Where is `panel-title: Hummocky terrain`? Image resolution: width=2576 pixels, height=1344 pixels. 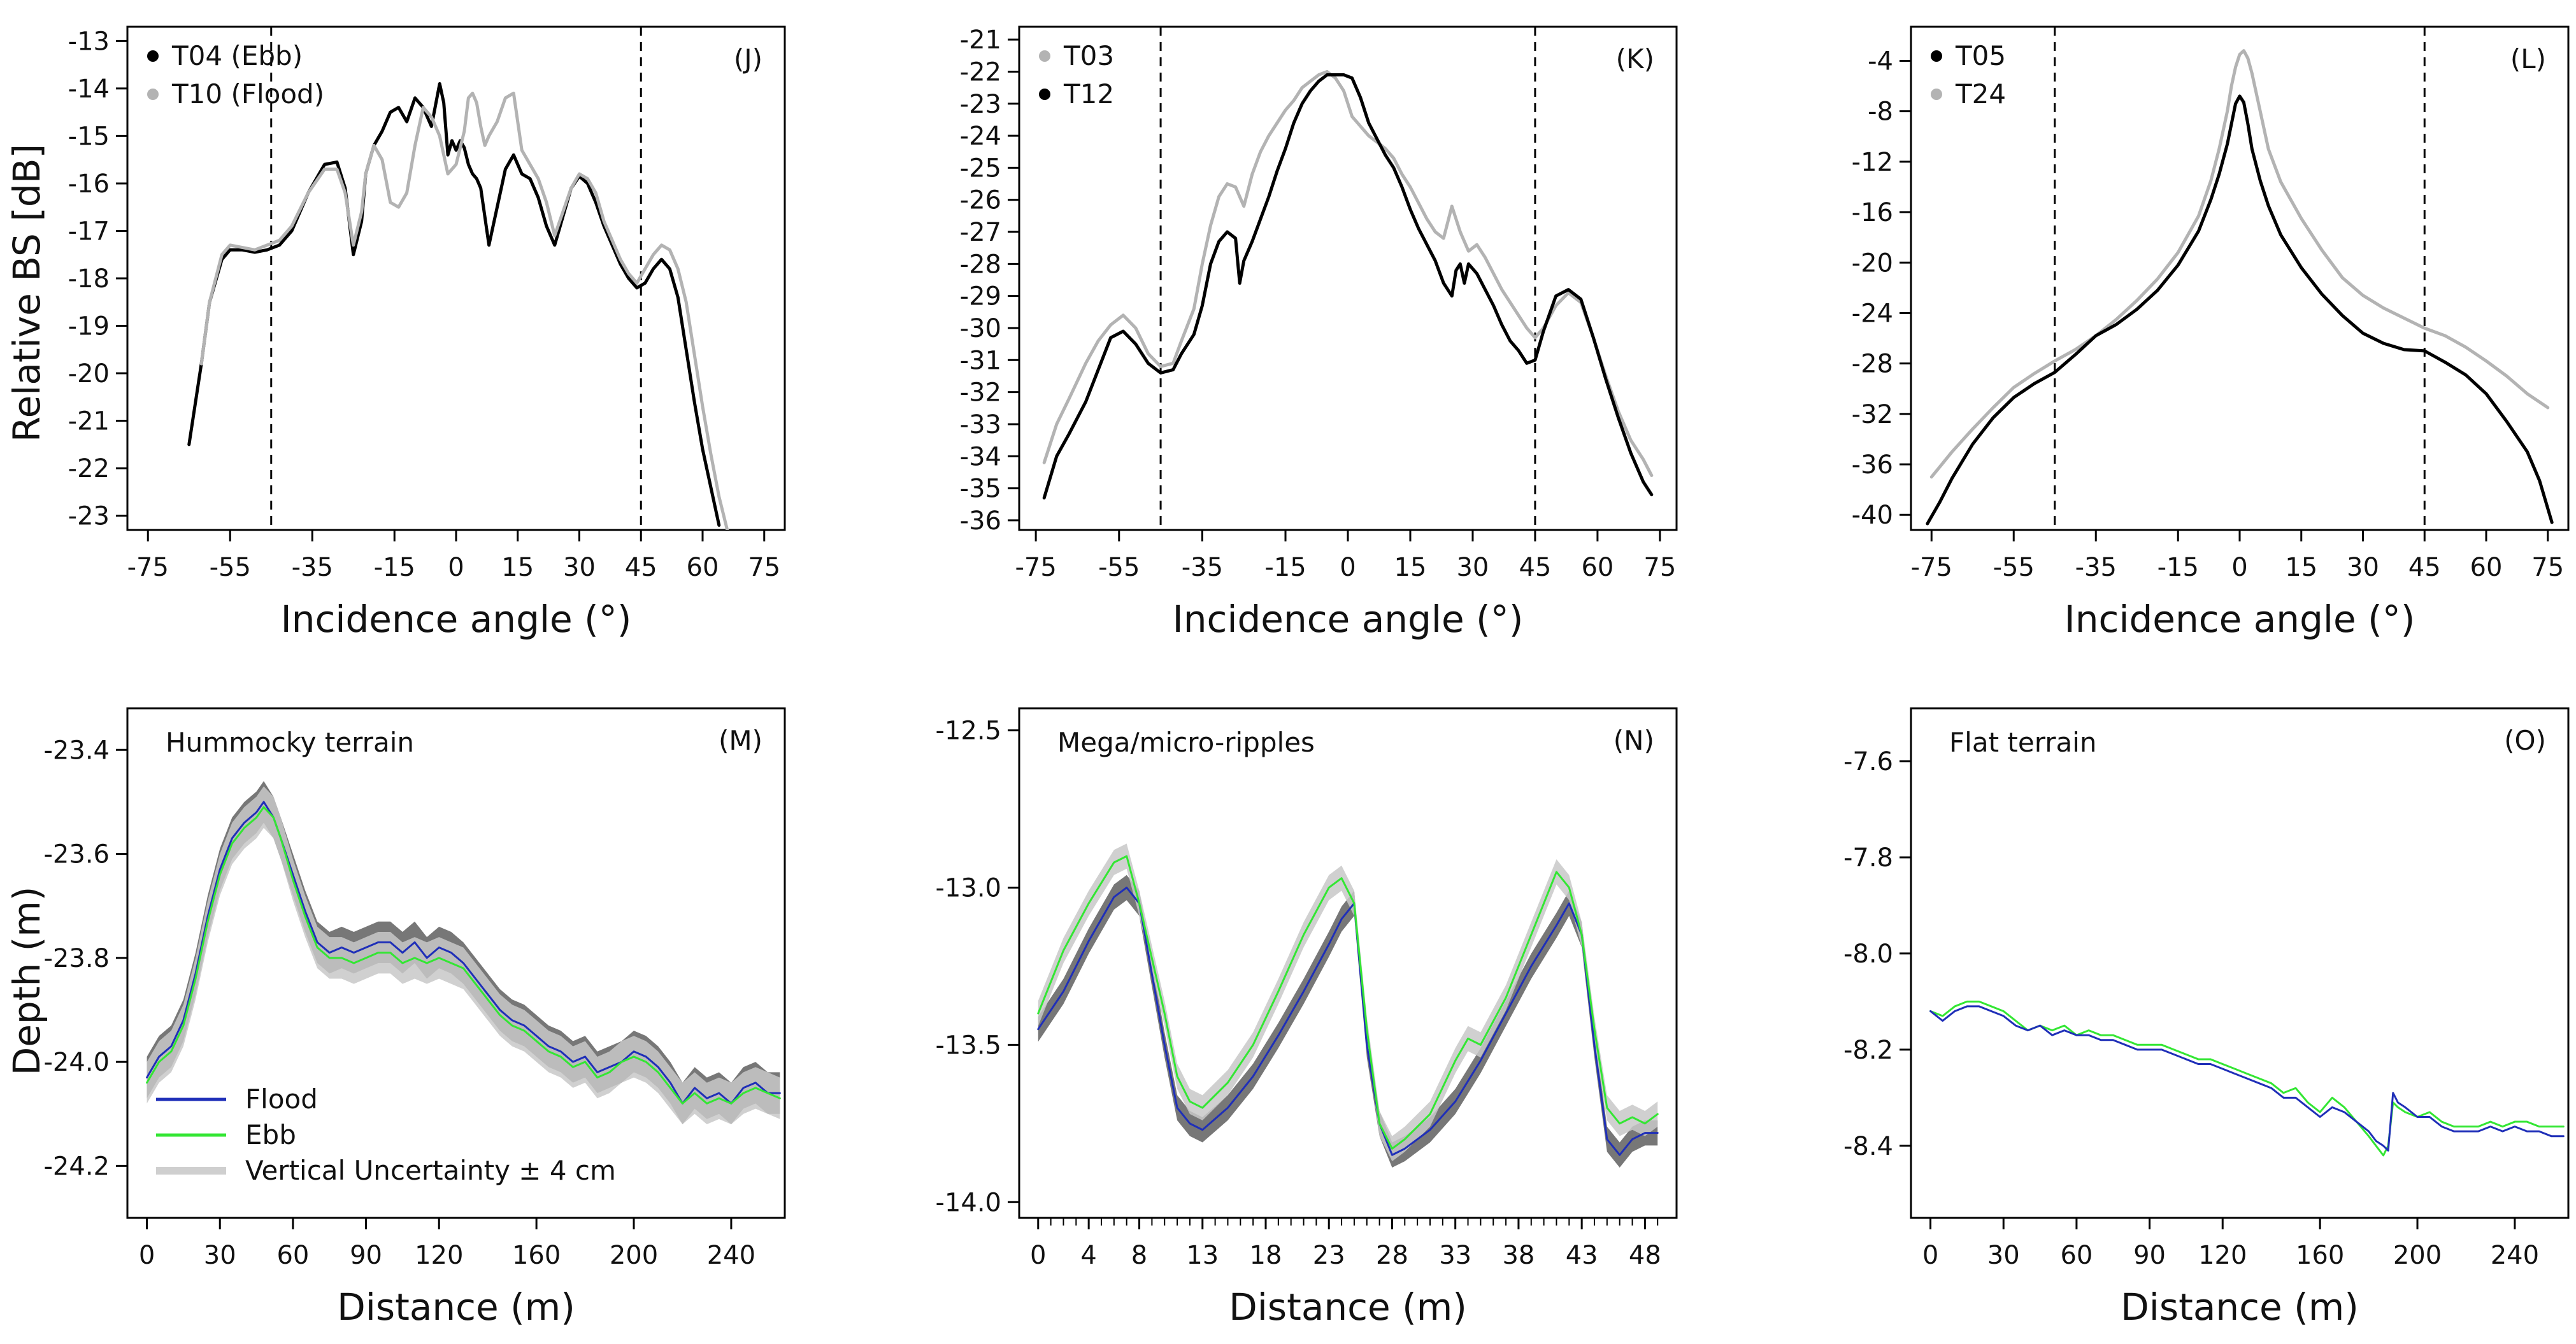 panel-title: Hummocky terrain is located at coordinates (290, 743).